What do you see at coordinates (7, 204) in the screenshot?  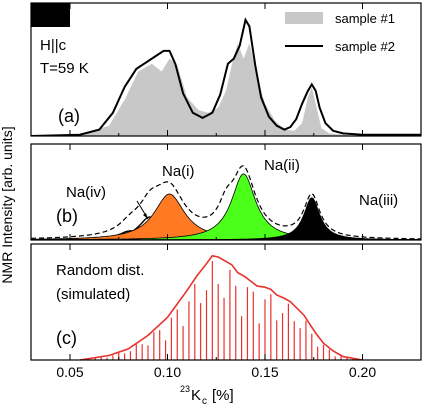 I see `y-axis-label: NMR Intensity [arb. units]` at bounding box center [7, 204].